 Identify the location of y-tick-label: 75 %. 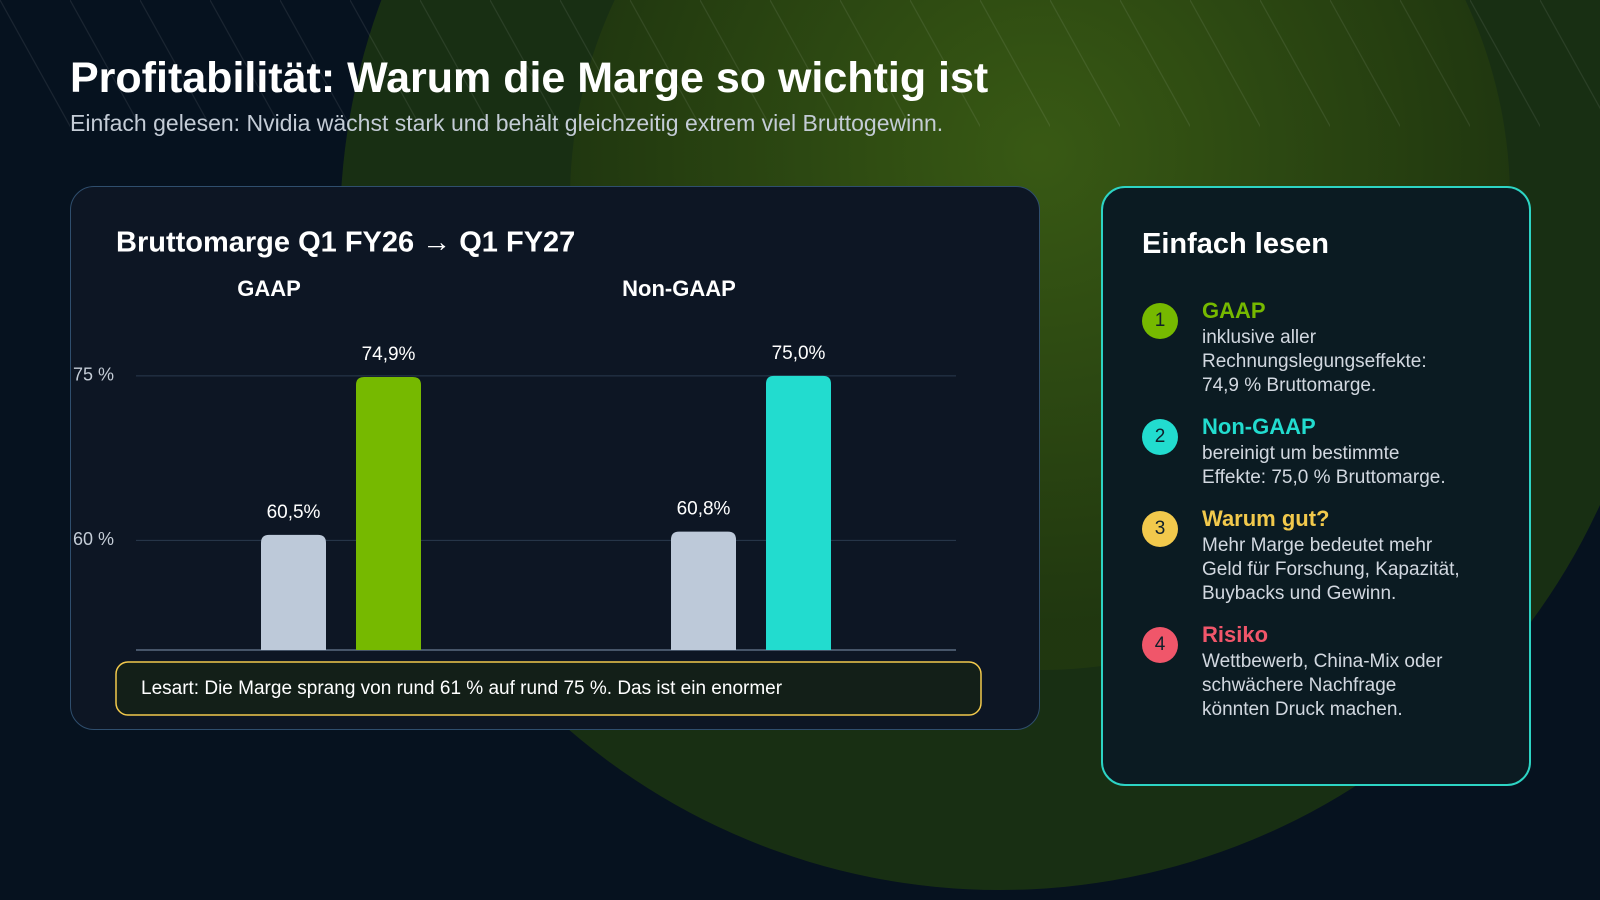
(93, 375).